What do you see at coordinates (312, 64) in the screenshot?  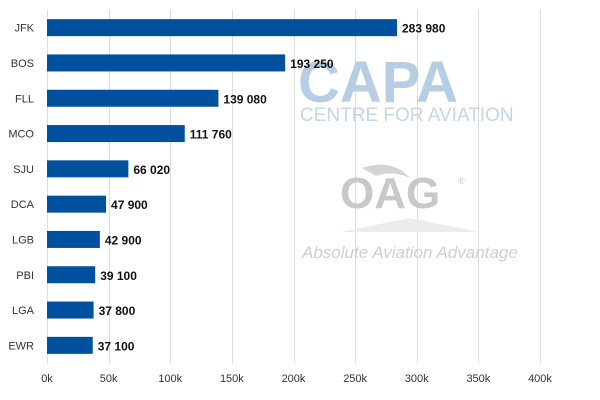 I see `data-label: 193 250` at bounding box center [312, 64].